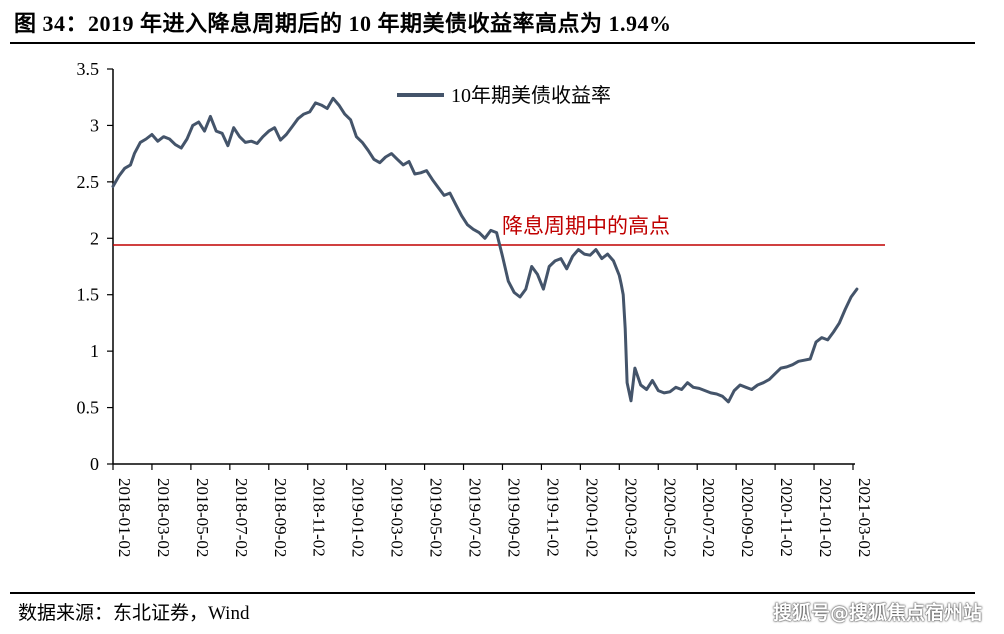 The height and width of the screenshot is (634, 1004). I want to click on y-axis: 0 0.5 1 1.5 2 2.5 3 3.5, so click(95, 266).